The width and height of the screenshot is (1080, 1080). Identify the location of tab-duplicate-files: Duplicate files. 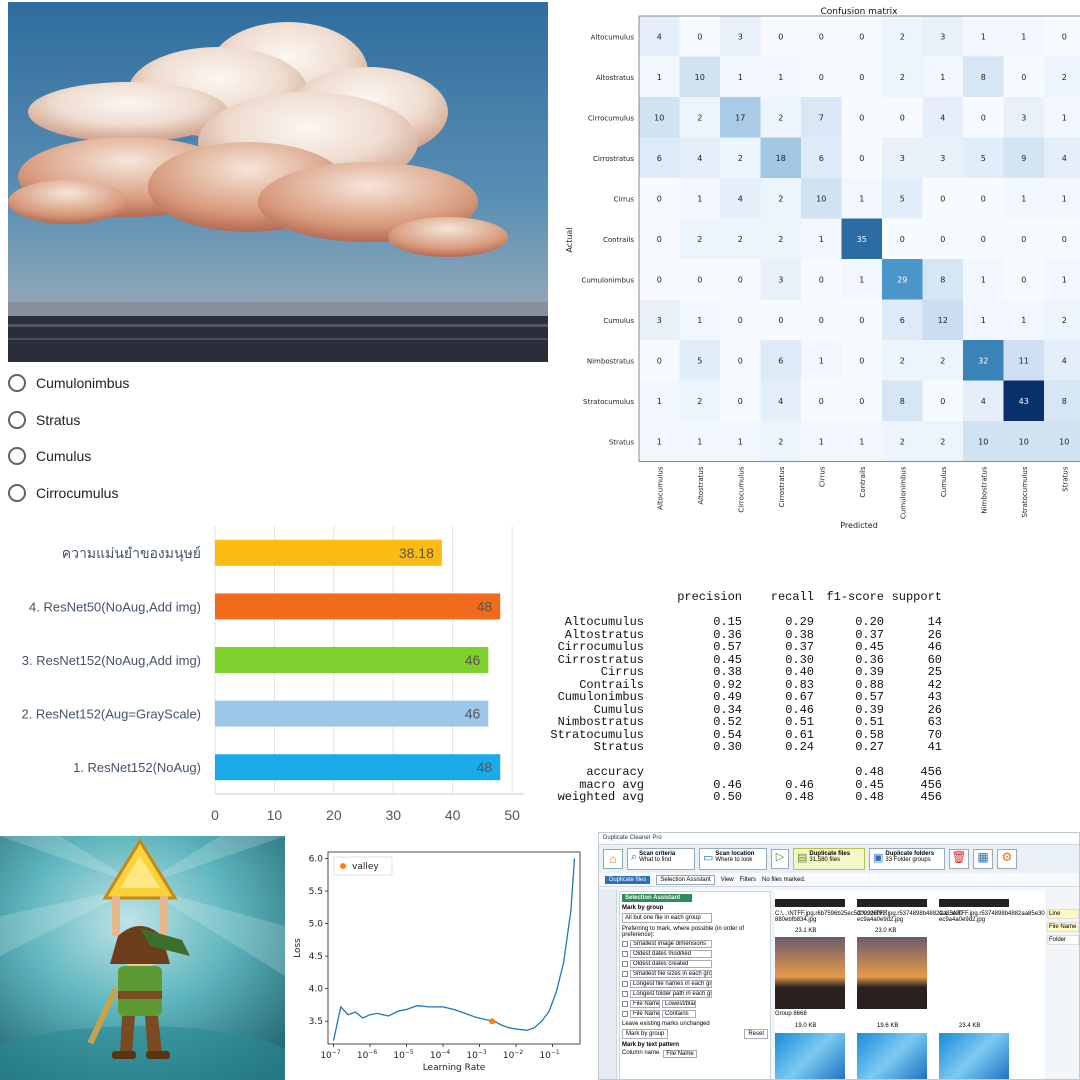
(628, 879).